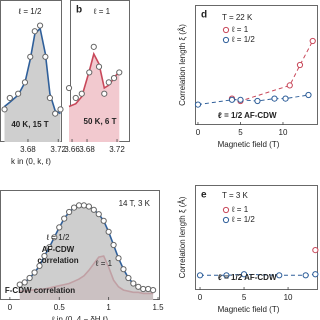  Describe the element at coordinates (79, 317) in the screenshot. I see `x-axis-label: ℓ in (0, 4 − δH ℓ)` at that location.